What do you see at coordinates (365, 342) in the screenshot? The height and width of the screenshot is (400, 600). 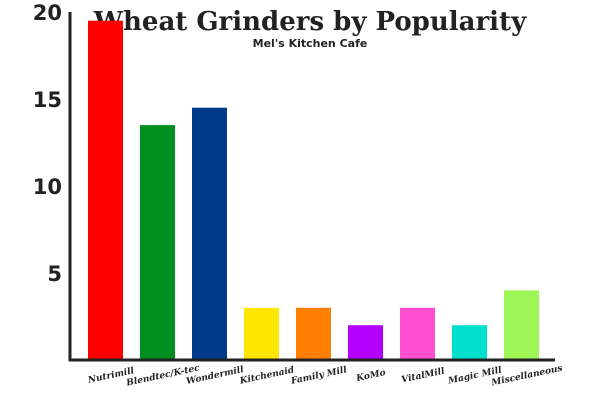 I see `bar-komo` at bounding box center [365, 342].